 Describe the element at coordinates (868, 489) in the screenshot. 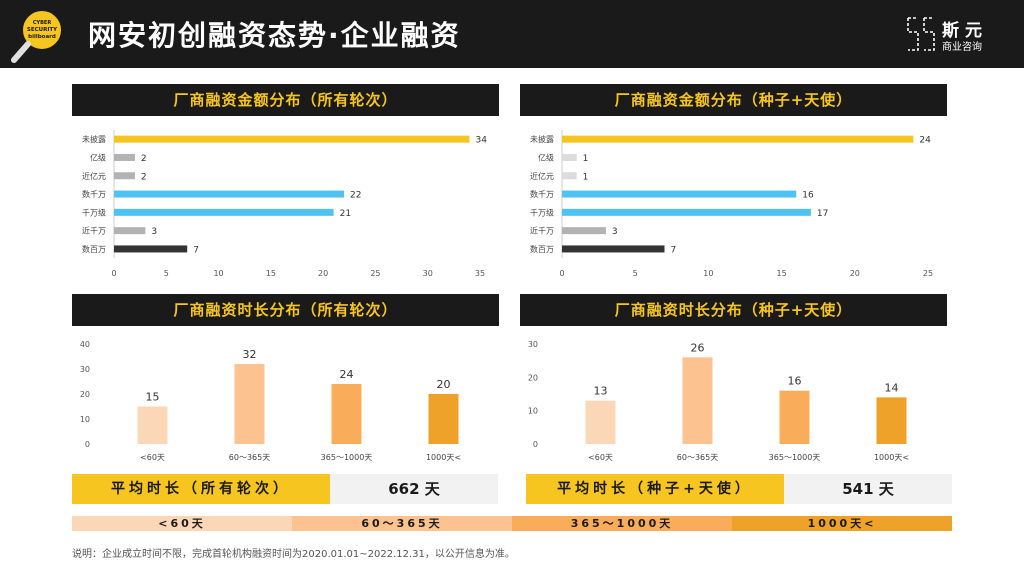

I see `avg-seed-value: 541 天` at that location.